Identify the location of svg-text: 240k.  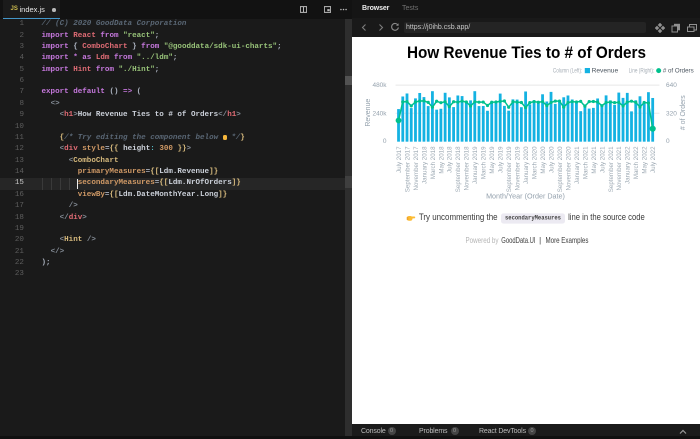
(379, 113).